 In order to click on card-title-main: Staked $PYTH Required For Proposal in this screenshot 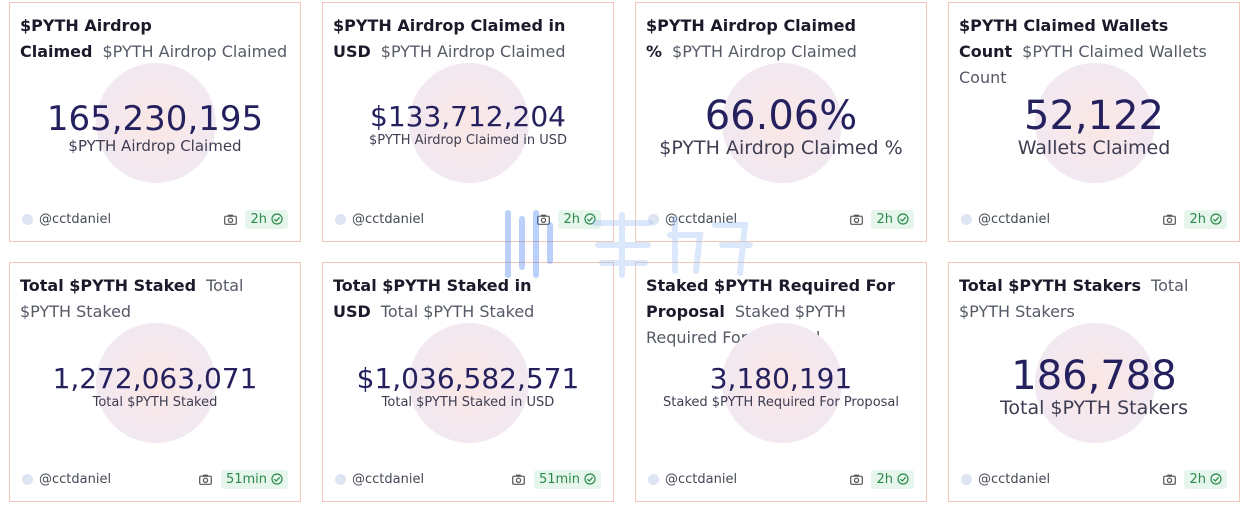, I will do `click(770, 298)`.